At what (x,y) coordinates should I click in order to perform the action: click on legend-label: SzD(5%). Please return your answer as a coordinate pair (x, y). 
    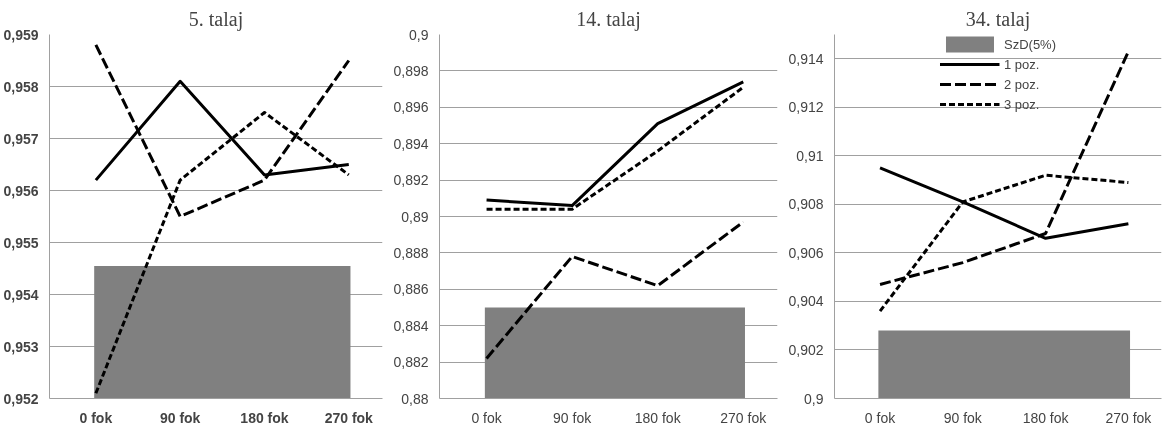
    Looking at the image, I should click on (1030, 44).